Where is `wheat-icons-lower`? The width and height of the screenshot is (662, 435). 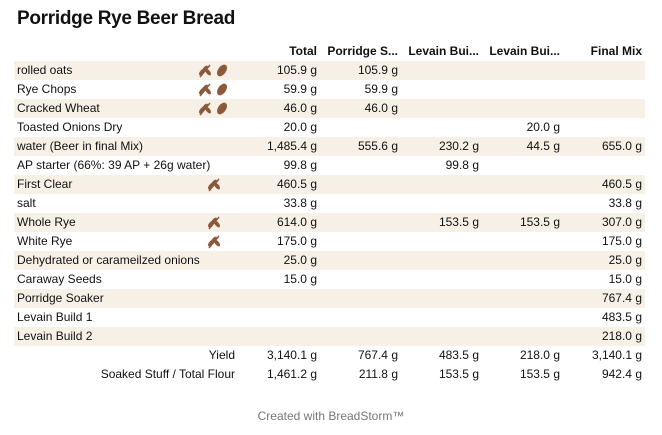
wheat-icons-lower is located at coordinates (214, 213).